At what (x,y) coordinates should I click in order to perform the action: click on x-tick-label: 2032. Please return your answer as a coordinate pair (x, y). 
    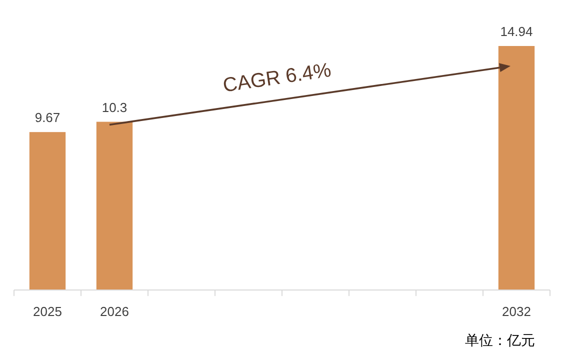
    Looking at the image, I should click on (516, 311).